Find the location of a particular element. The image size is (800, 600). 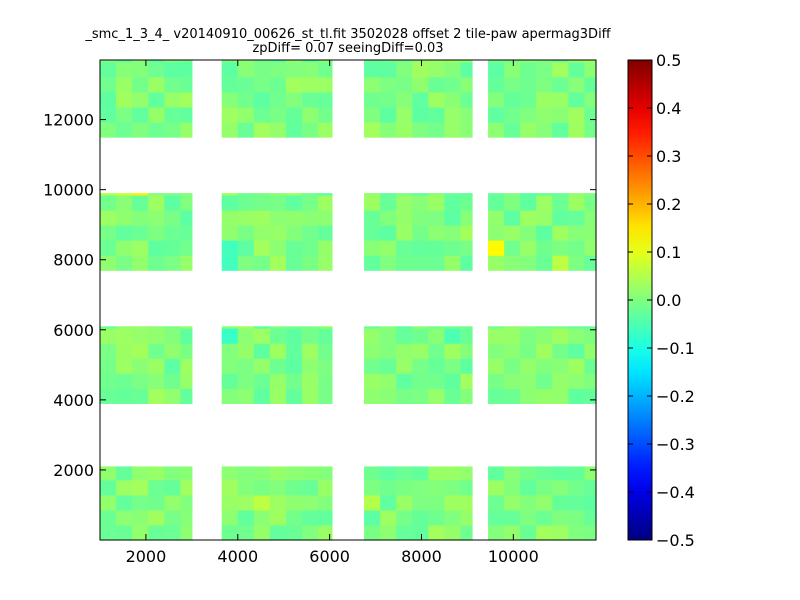

colorbar-tick-label: 0.5 is located at coordinates (668, 60).